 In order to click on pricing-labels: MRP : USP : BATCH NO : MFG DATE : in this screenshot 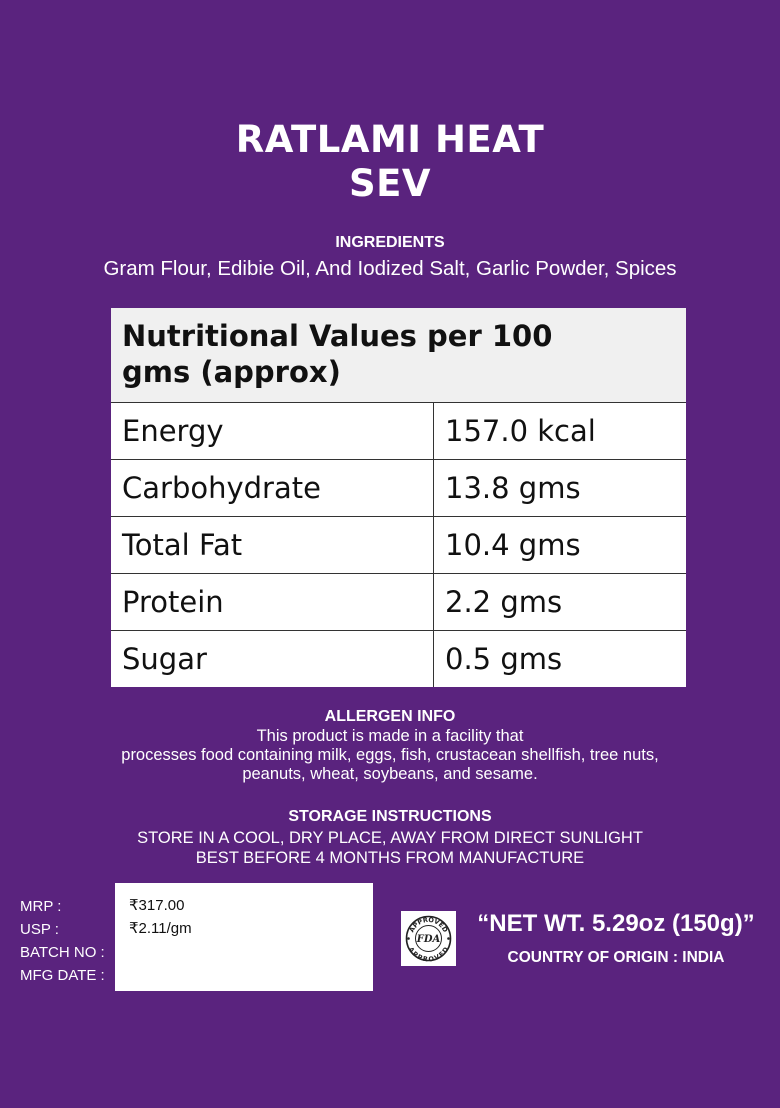, I will do `click(62, 941)`.